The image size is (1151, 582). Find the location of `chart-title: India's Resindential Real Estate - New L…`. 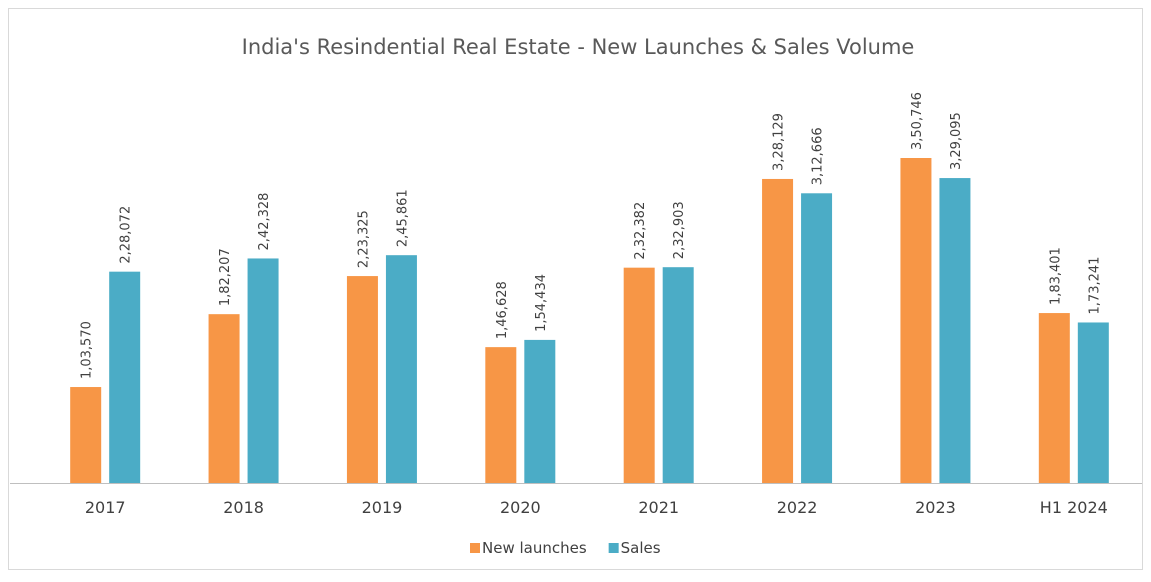

chart-title: India's Resindential Real Estate - New L… is located at coordinates (578, 47).